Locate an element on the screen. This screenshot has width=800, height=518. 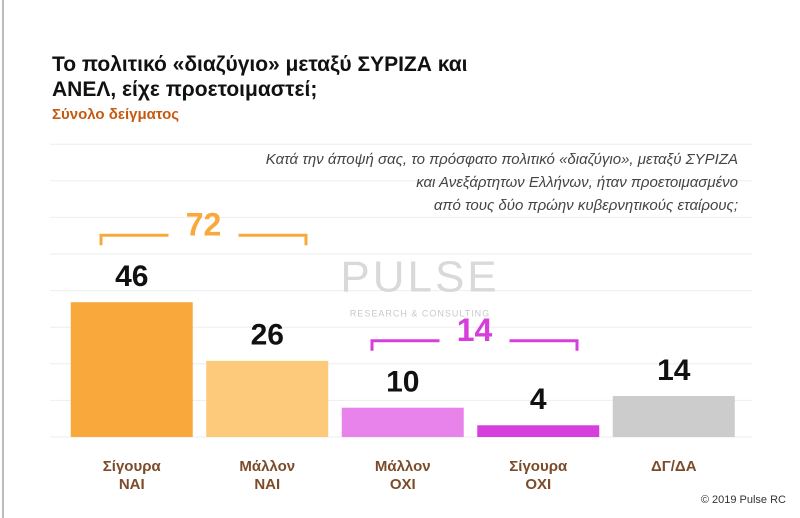
group-total: 14 is located at coordinates (475, 330).